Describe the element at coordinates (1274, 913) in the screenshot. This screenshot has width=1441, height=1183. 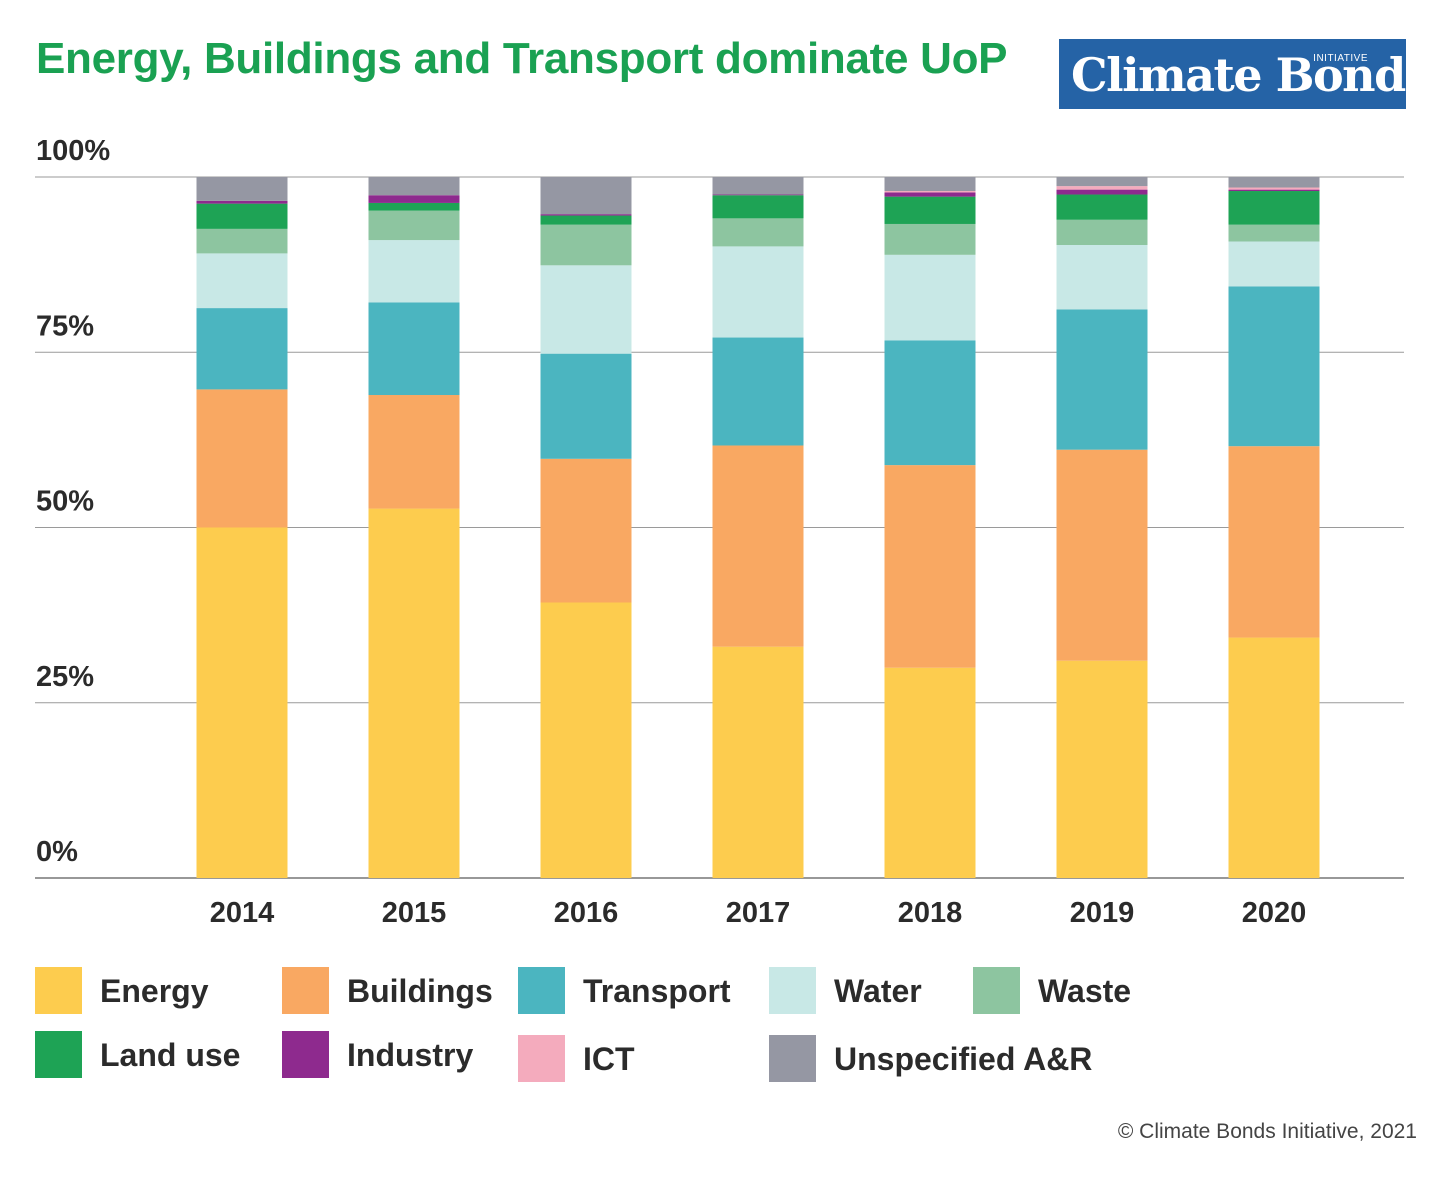
I see `x-tick-label: 2020` at that location.